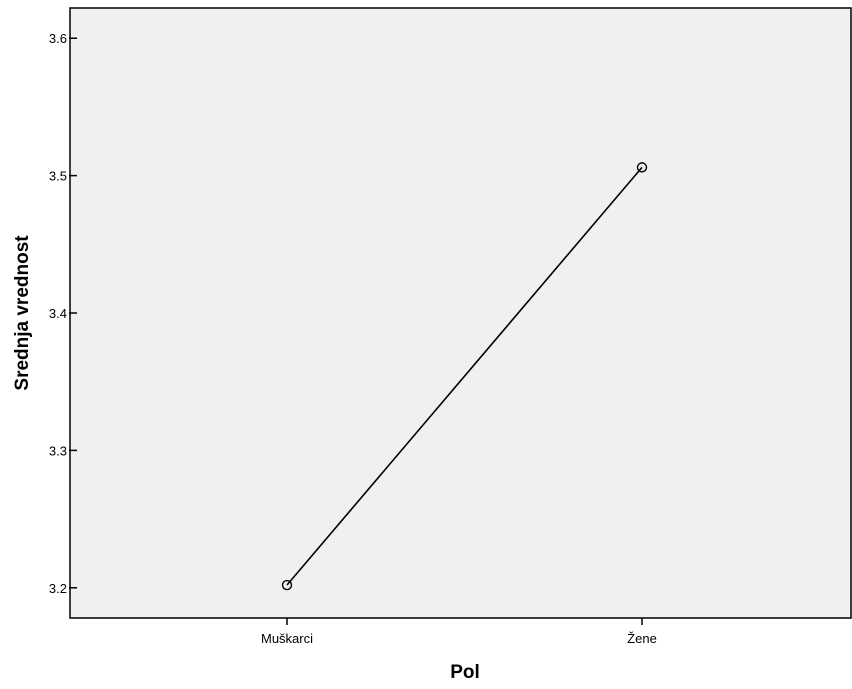 The image size is (852, 689). What do you see at coordinates (287, 638) in the screenshot?
I see `x-tick-label: Muškarci` at bounding box center [287, 638].